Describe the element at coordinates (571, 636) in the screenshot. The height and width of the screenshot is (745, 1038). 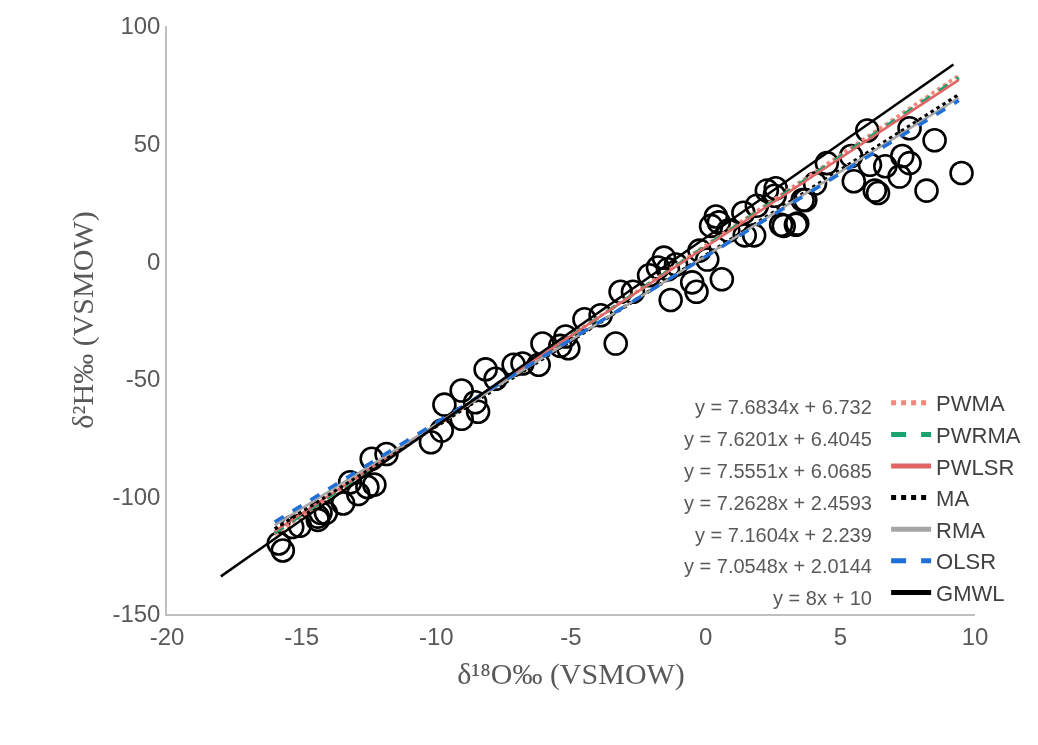
I see `x-tick-label: -5` at that location.